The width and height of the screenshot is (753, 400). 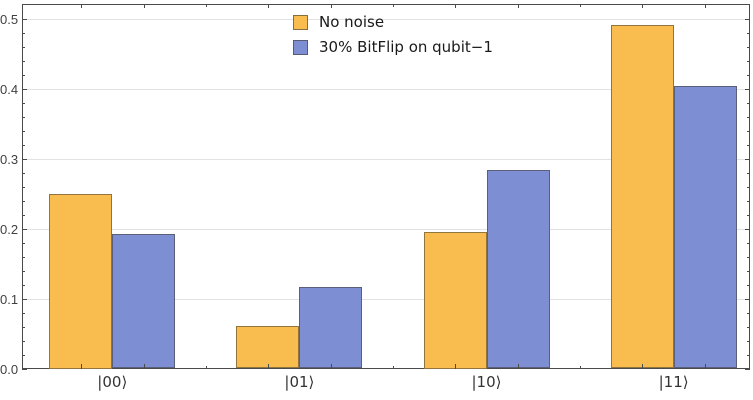 What do you see at coordinates (300, 22) in the screenshot?
I see `legend-swatch-orange` at bounding box center [300, 22].